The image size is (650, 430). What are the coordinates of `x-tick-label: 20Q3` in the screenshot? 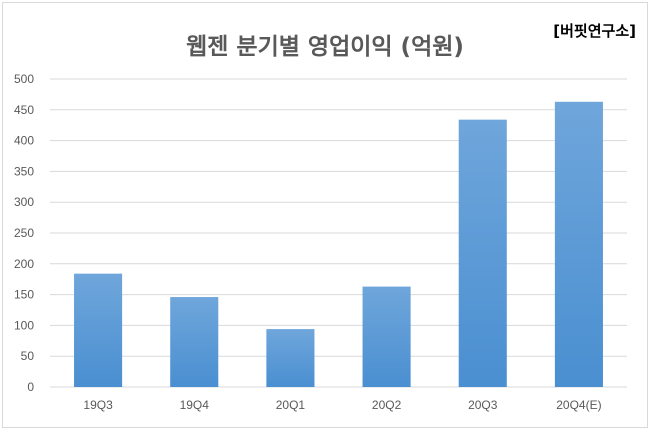 It's located at (483, 405).